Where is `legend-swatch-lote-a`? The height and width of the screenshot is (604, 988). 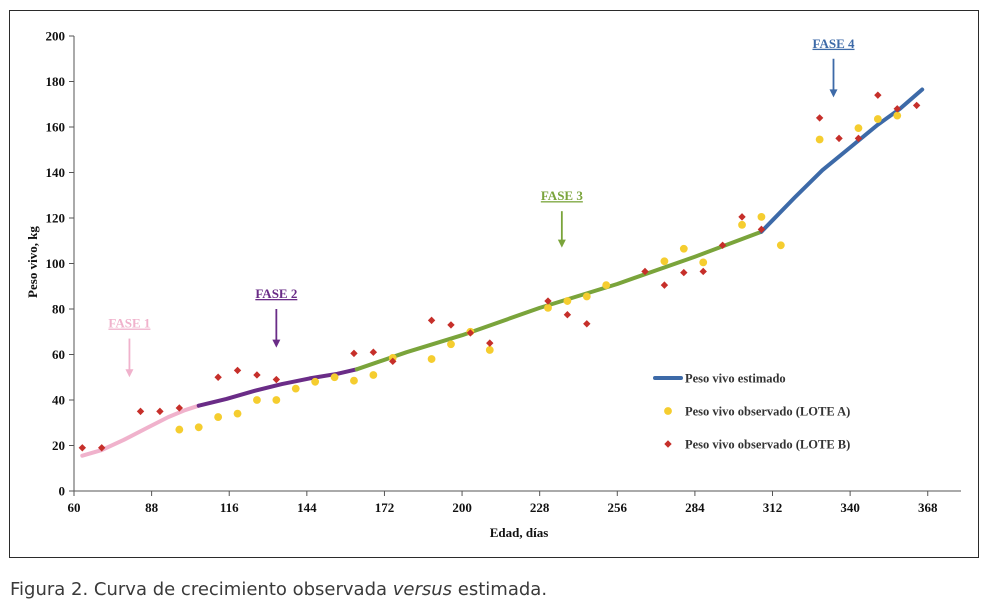
legend-swatch-lote-a is located at coordinates (668, 411).